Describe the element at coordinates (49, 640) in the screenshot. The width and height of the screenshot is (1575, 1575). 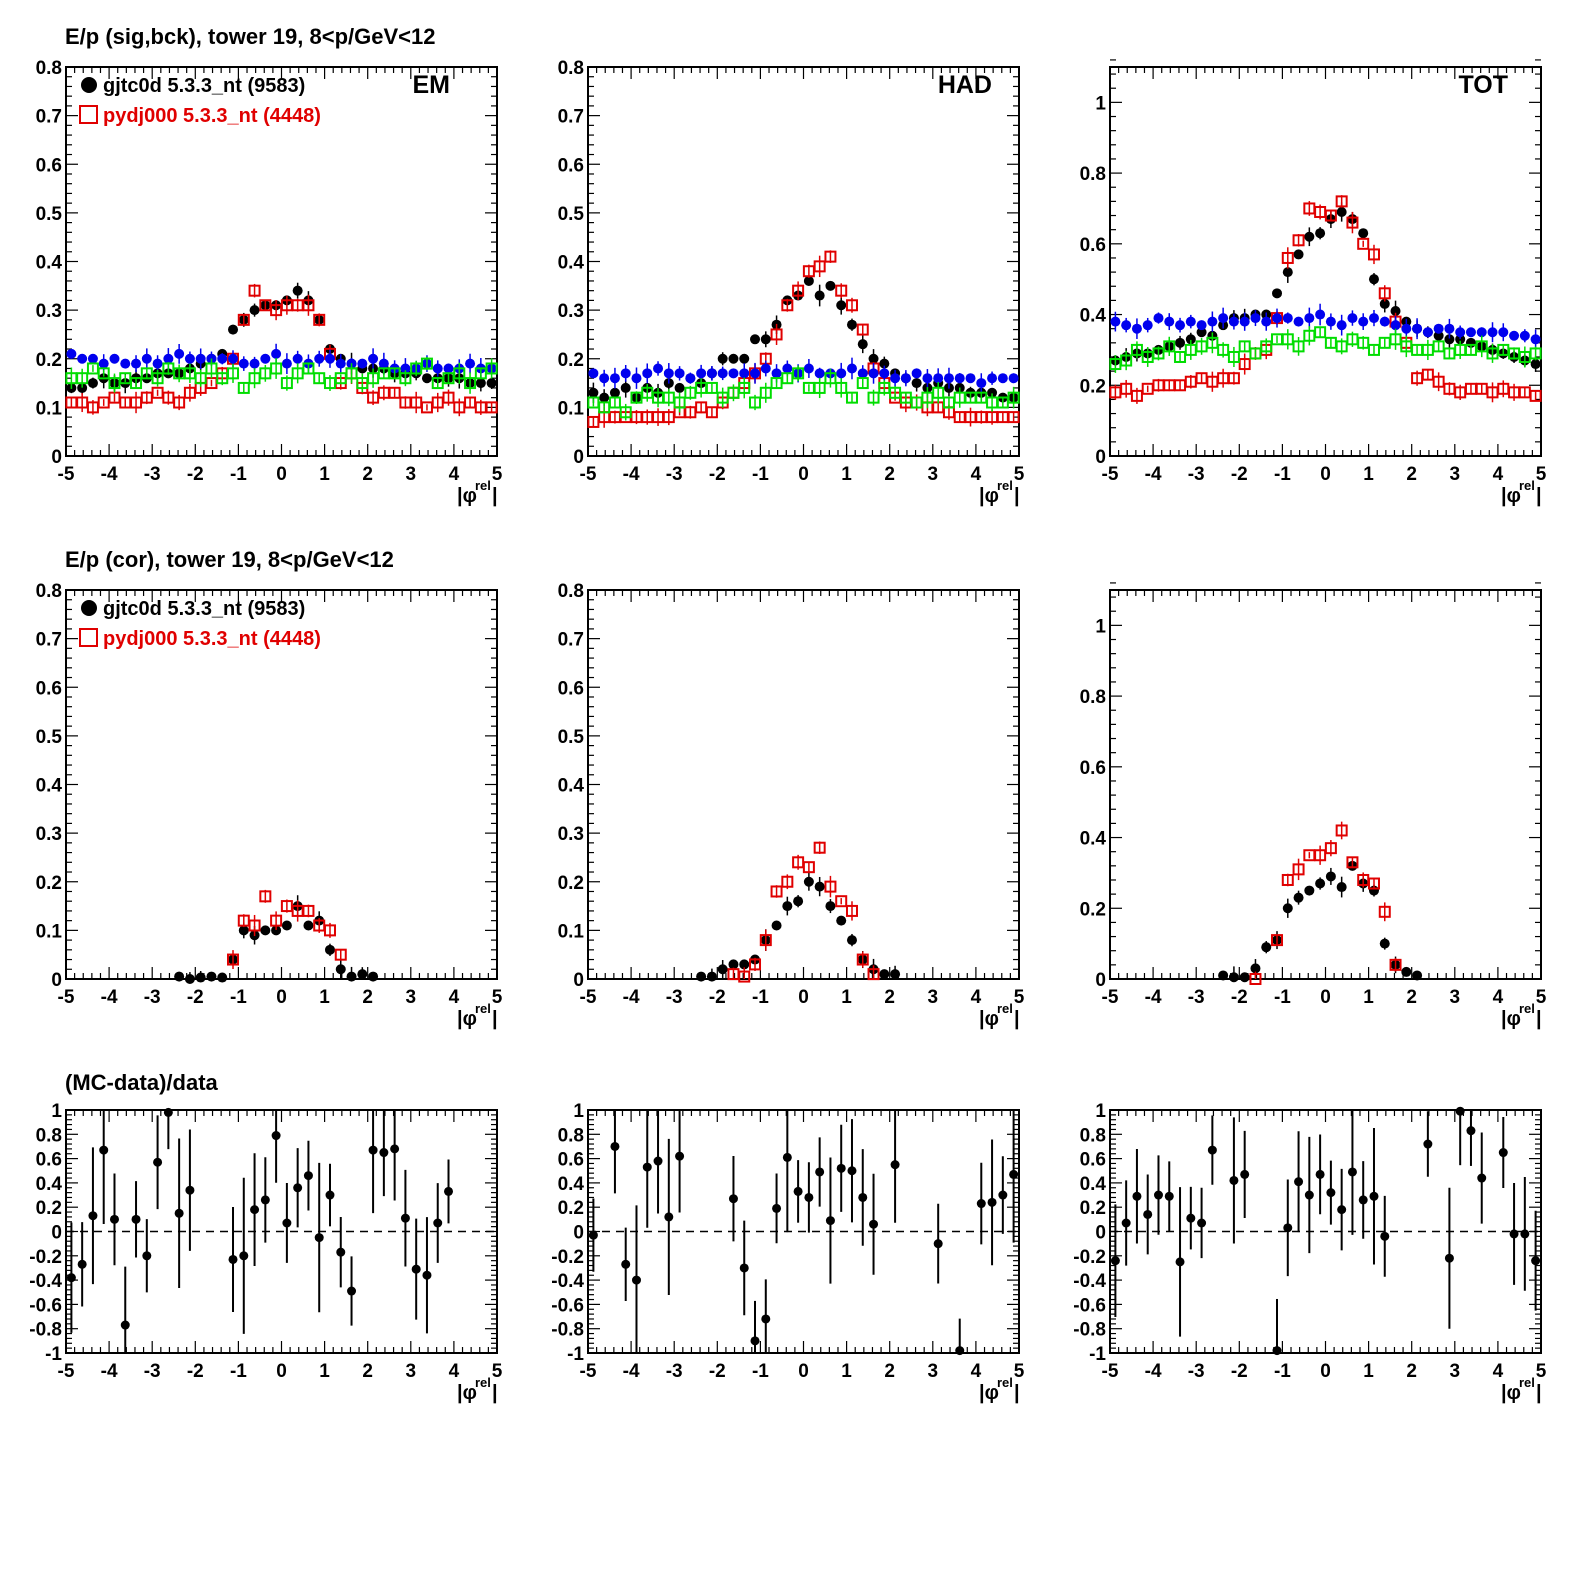
I see `y-tick-label: 0.7` at that location.